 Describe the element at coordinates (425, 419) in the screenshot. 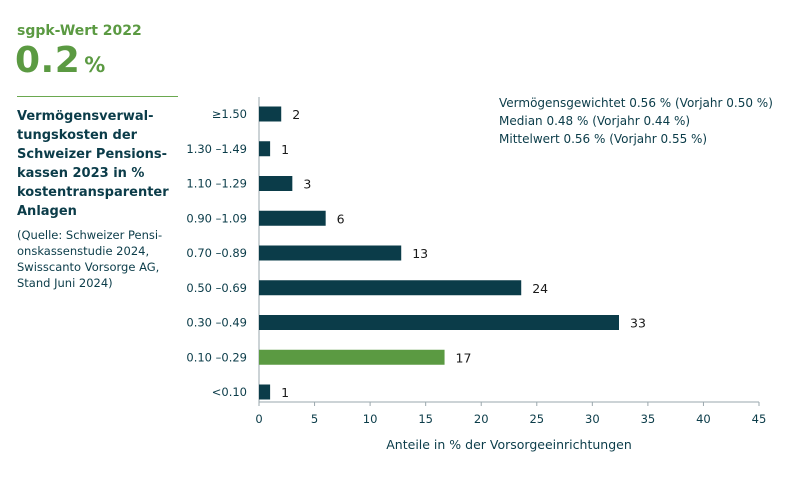

I see `x-tick-label-3: 15` at that location.